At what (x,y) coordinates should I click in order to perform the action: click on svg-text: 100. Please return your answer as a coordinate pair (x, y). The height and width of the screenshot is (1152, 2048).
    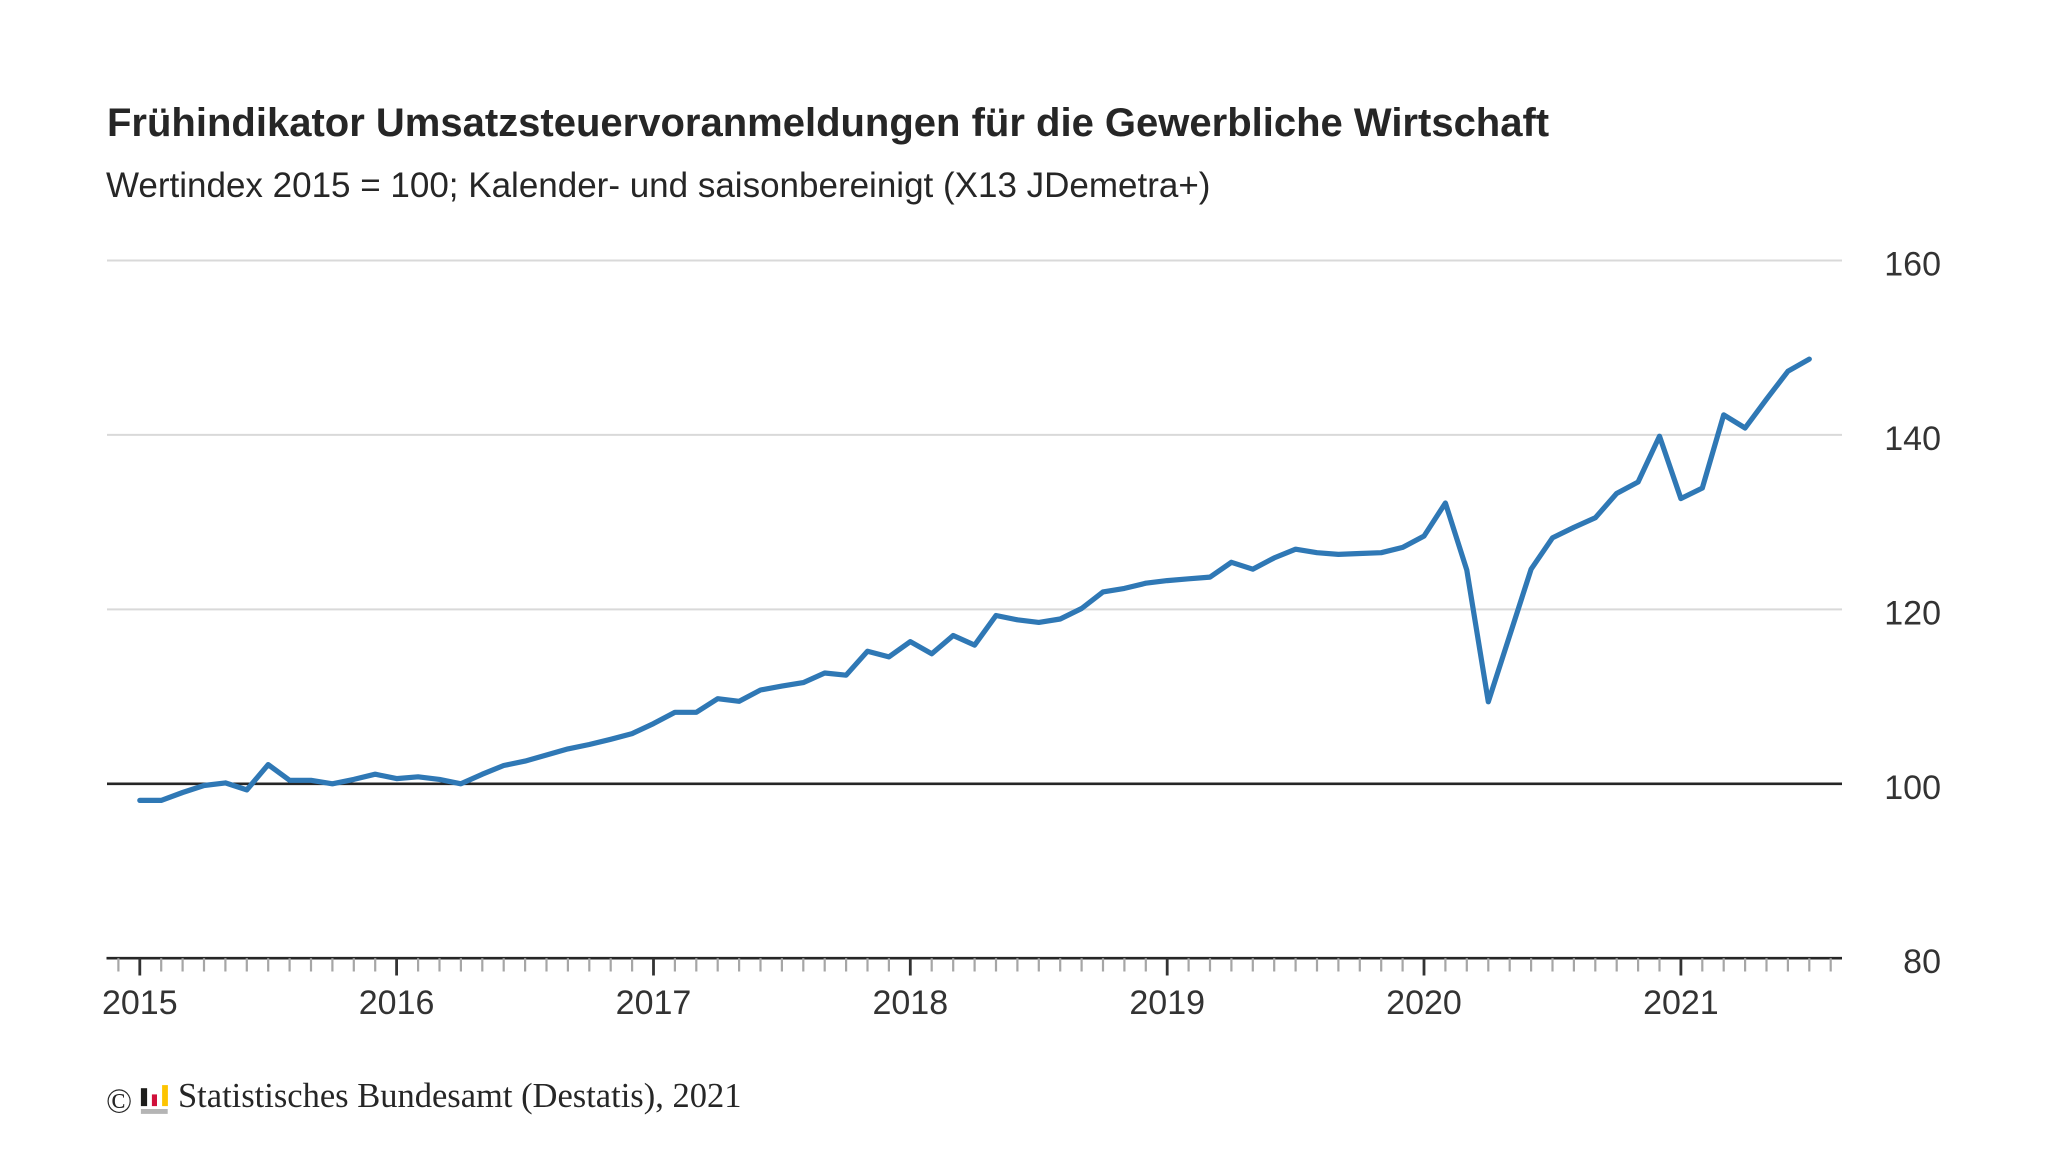
    Looking at the image, I should click on (1912, 788).